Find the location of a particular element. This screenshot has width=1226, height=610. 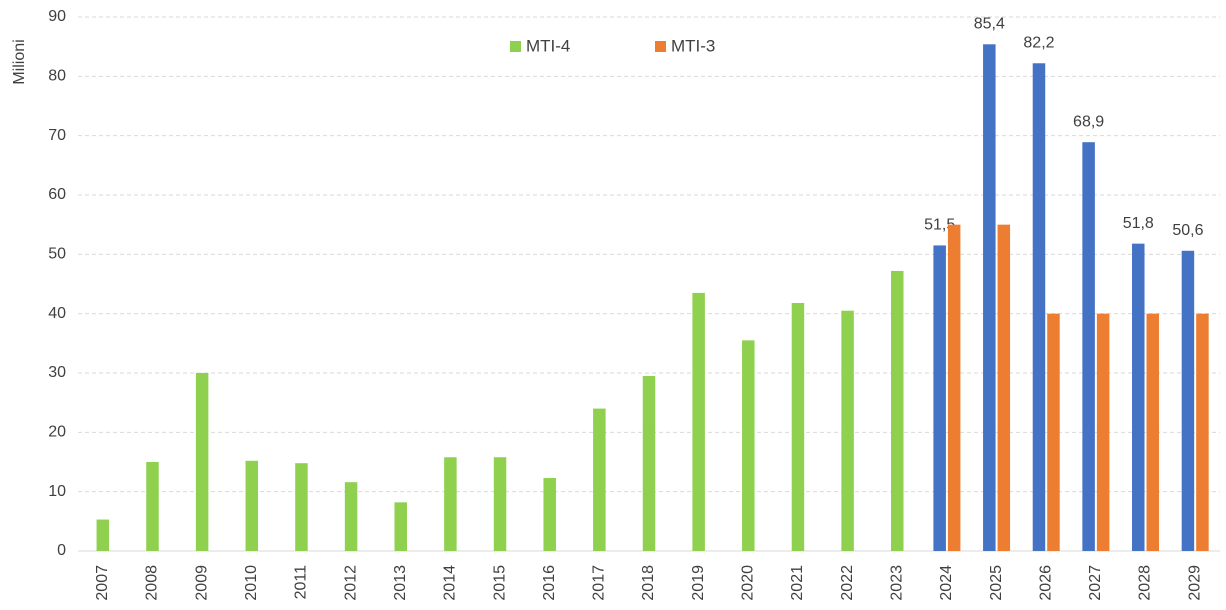

x-tick-label: 2016 is located at coordinates (549, 583).